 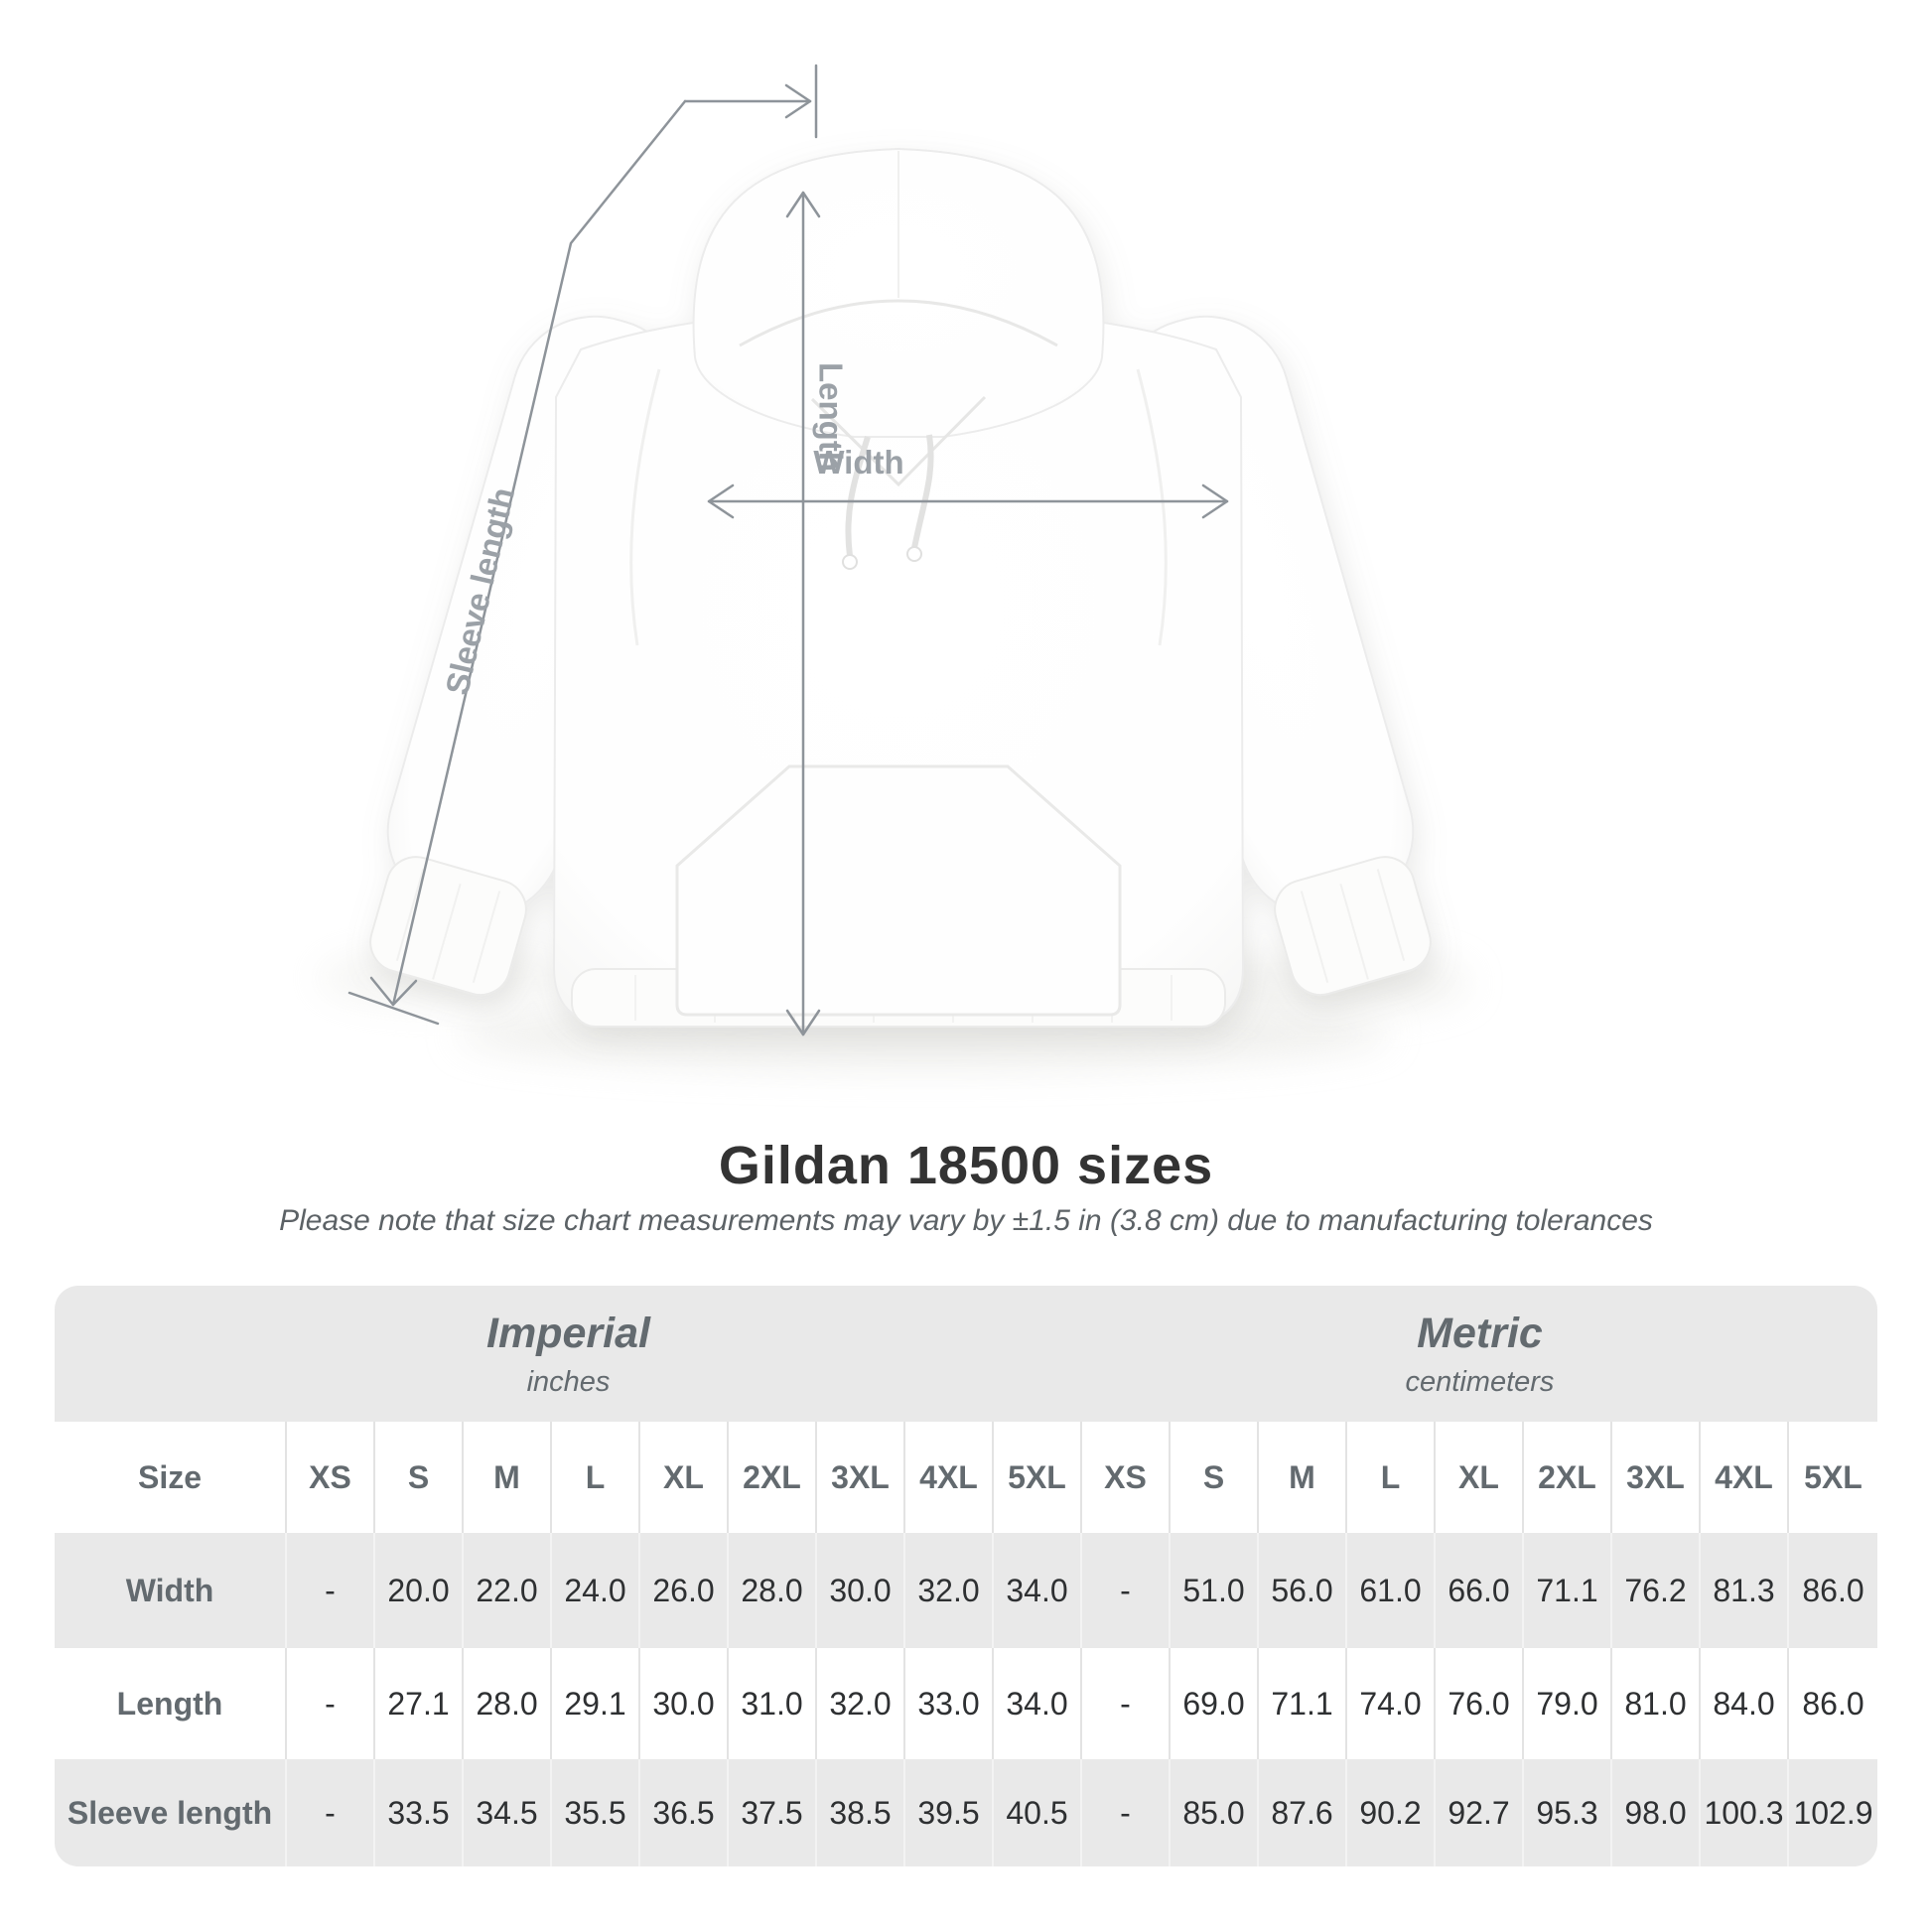 I want to click on size-col-header-imperial-4xl: 4XL, so click(x=950, y=1478).